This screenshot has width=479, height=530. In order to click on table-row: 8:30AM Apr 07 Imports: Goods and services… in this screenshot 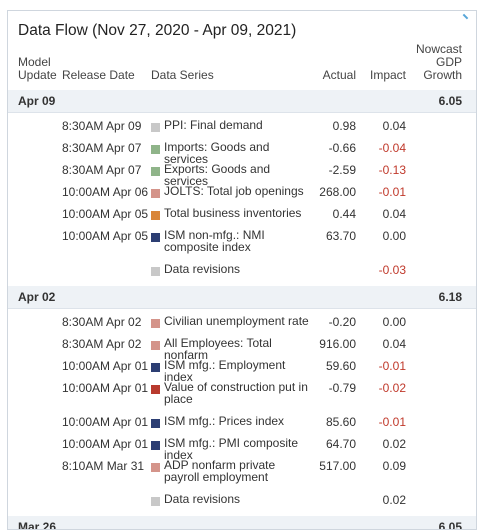, I will do `click(242, 153)`.